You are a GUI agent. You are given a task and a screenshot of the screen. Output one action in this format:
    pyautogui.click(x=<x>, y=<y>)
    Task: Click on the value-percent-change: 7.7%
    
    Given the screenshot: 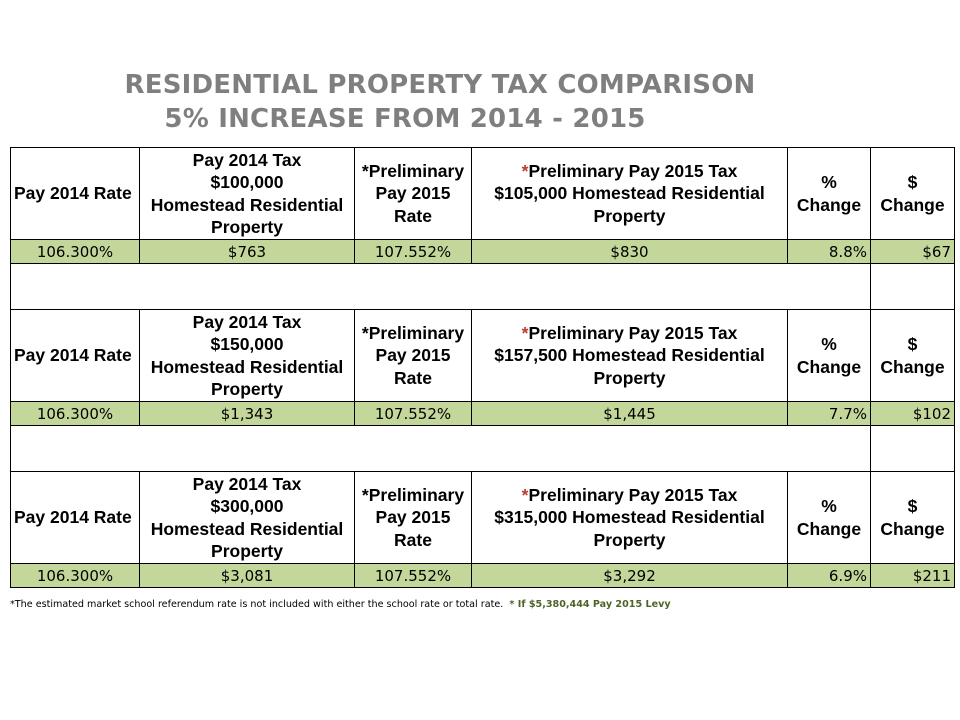 What is the action you would take?
    pyautogui.click(x=829, y=413)
    